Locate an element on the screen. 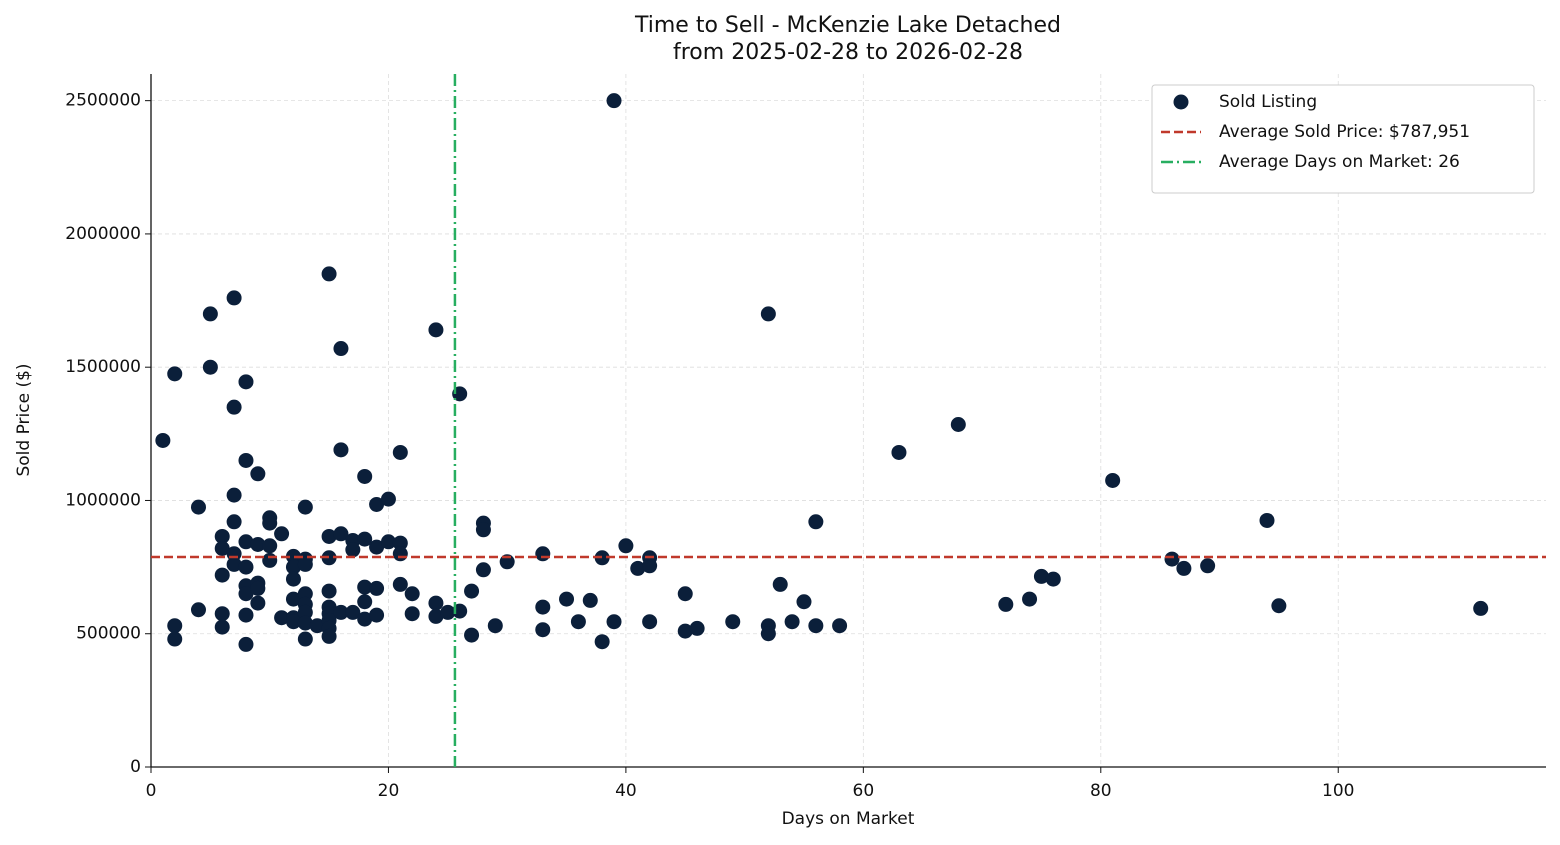  legend-marker is located at coordinates (1181, 102).